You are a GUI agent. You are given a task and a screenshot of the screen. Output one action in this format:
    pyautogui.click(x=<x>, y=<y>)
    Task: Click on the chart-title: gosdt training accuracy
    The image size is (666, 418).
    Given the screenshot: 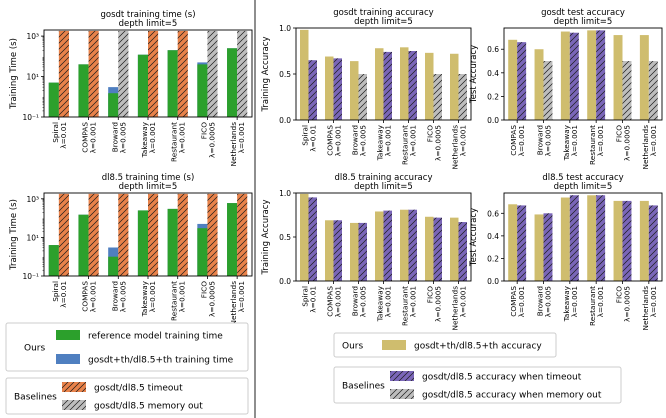 What is the action you would take?
    pyautogui.click(x=383, y=13)
    